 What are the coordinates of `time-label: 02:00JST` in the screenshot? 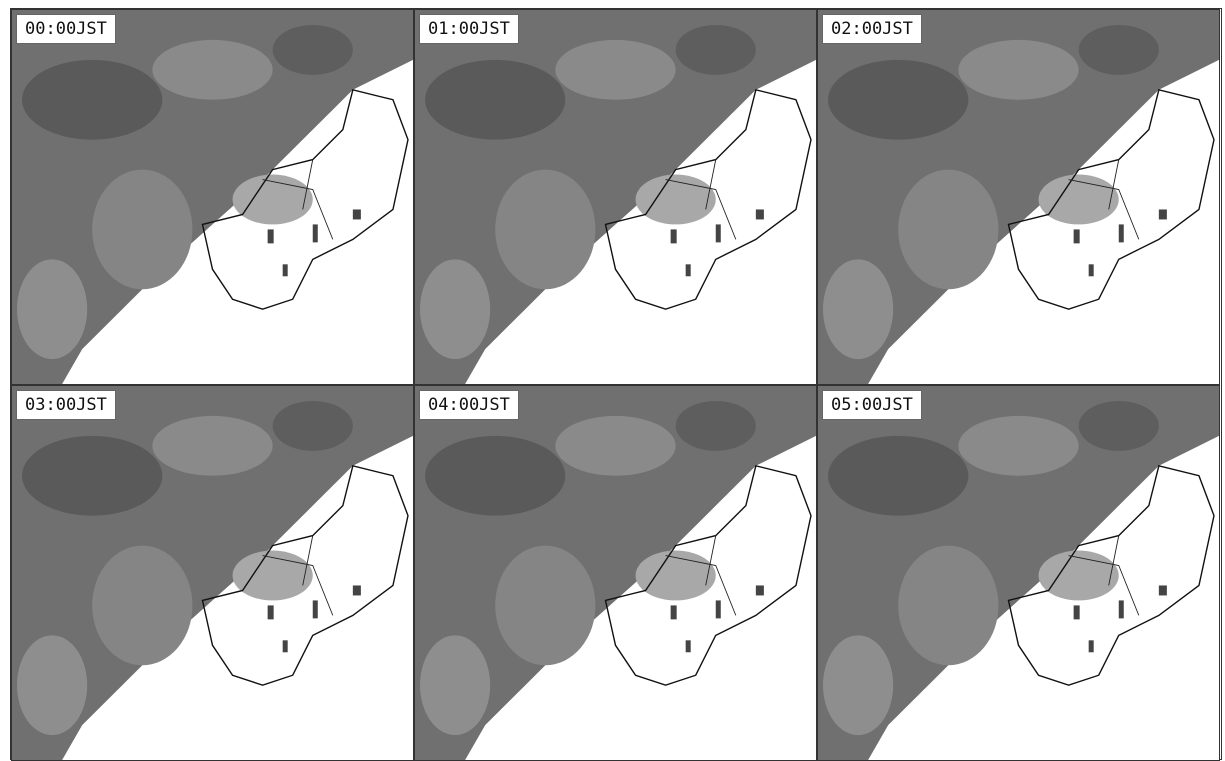 It's located at (872, 29).